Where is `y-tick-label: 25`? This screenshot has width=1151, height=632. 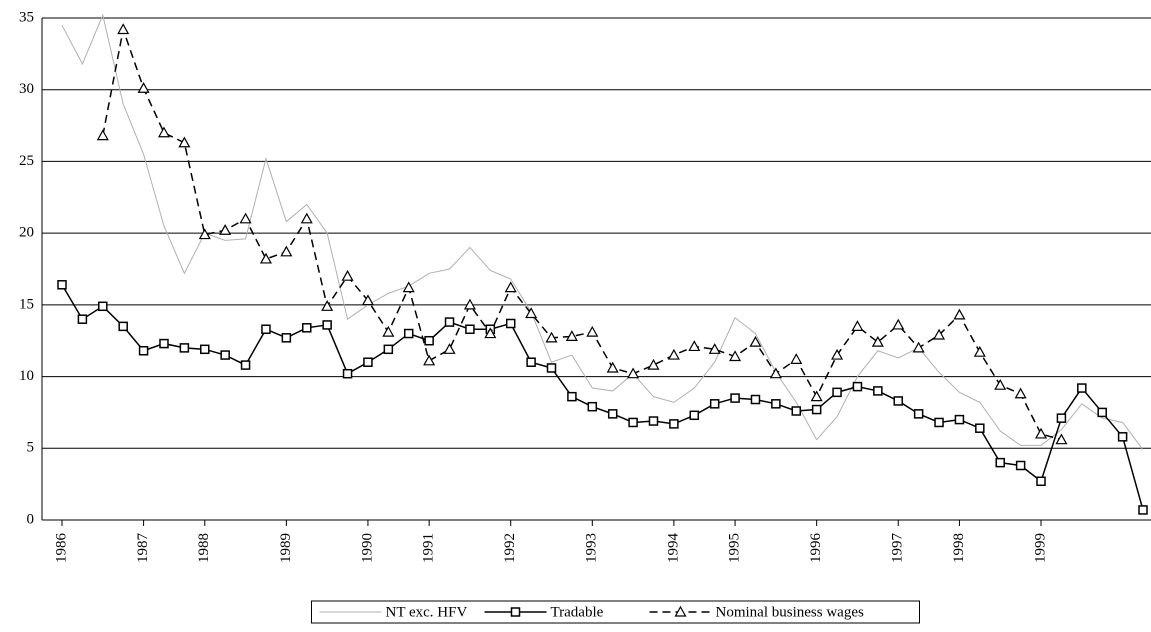 y-tick-label: 25 is located at coordinates (26, 161).